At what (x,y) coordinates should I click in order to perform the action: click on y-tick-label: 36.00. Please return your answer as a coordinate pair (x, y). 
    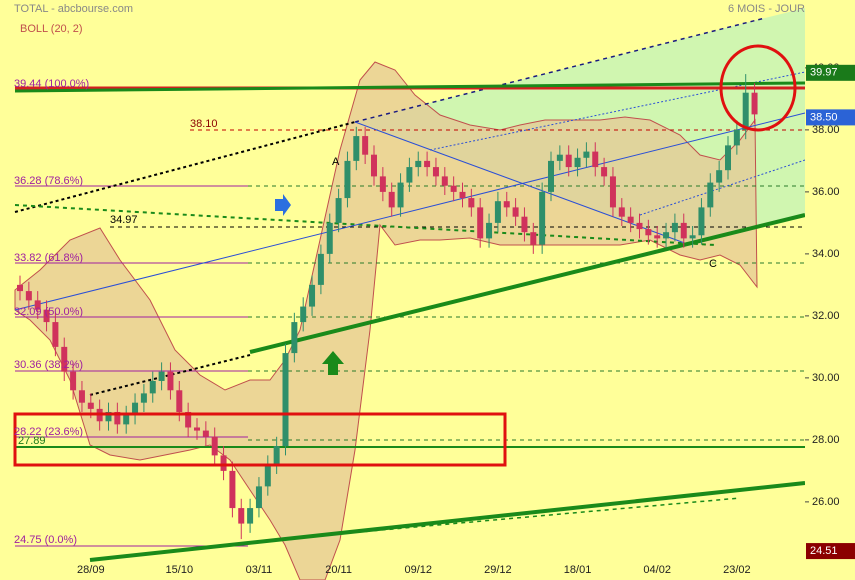
    Looking at the image, I should click on (826, 192).